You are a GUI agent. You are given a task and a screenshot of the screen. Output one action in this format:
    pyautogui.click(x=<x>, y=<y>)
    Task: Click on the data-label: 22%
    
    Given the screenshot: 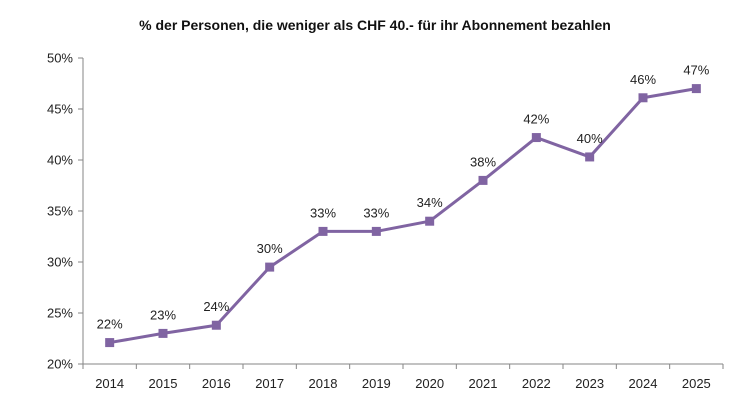 What is the action you would take?
    pyautogui.click(x=110, y=324)
    